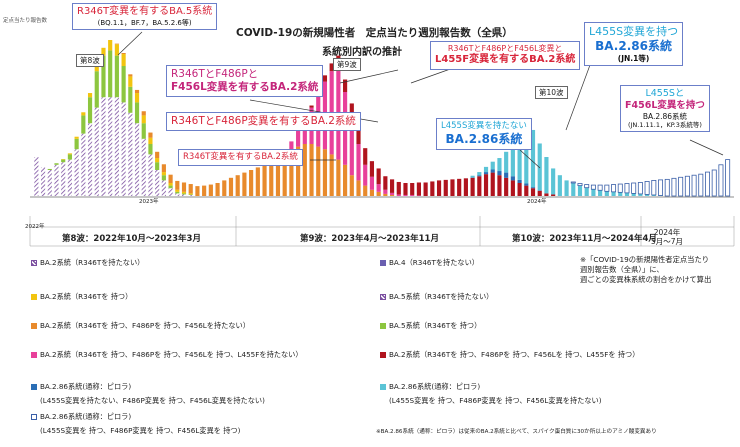  What do you see at coordinates (149, 202) in the screenshot?
I see `year-label: 2023年` at bounding box center [149, 202].